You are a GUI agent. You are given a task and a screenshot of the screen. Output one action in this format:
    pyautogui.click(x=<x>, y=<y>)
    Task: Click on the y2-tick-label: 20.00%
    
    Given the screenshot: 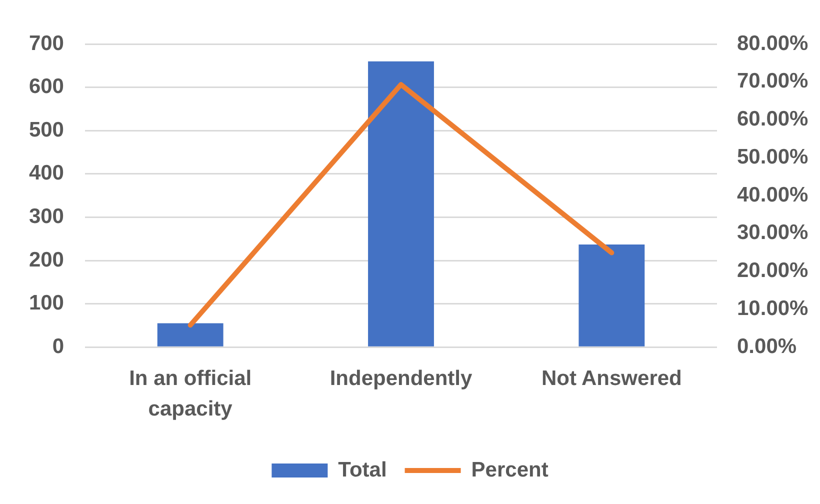 What is the action you would take?
    pyautogui.click(x=773, y=270)
    